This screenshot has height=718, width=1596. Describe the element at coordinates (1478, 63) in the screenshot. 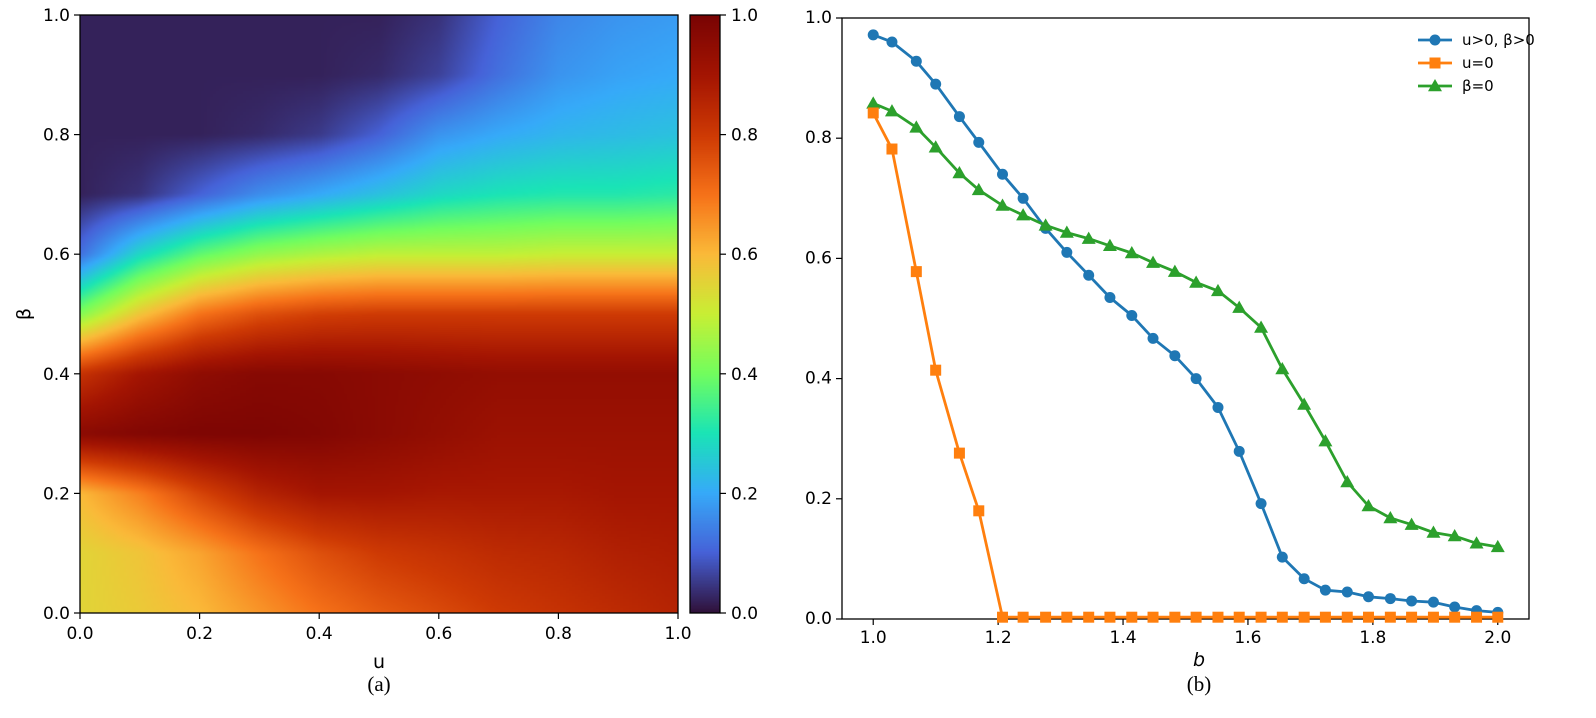

I see `legend-label: u=0` at that location.